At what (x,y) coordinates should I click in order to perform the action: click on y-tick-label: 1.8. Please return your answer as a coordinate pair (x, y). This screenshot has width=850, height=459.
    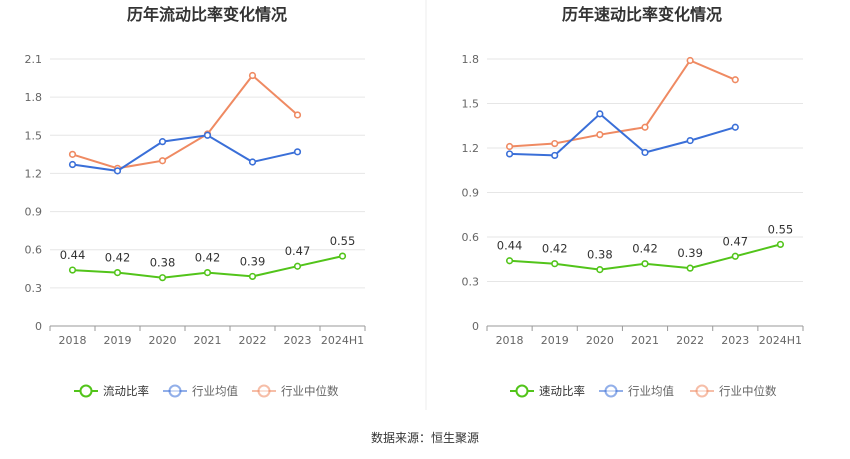
    Looking at the image, I should click on (471, 59).